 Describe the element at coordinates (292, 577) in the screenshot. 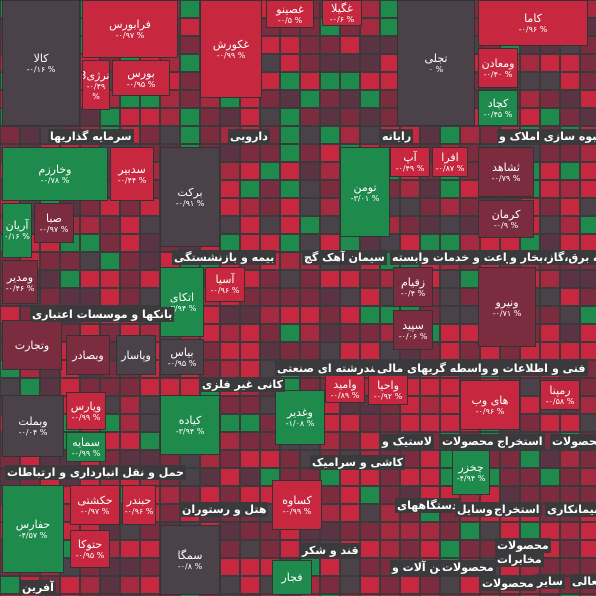

I see `stock-tile: فجار` at that location.